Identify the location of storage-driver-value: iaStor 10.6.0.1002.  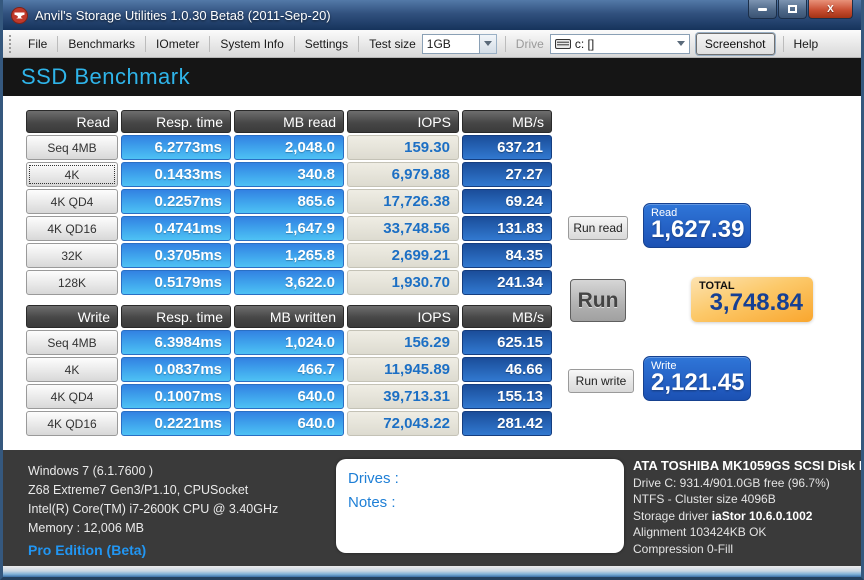
(762, 515).